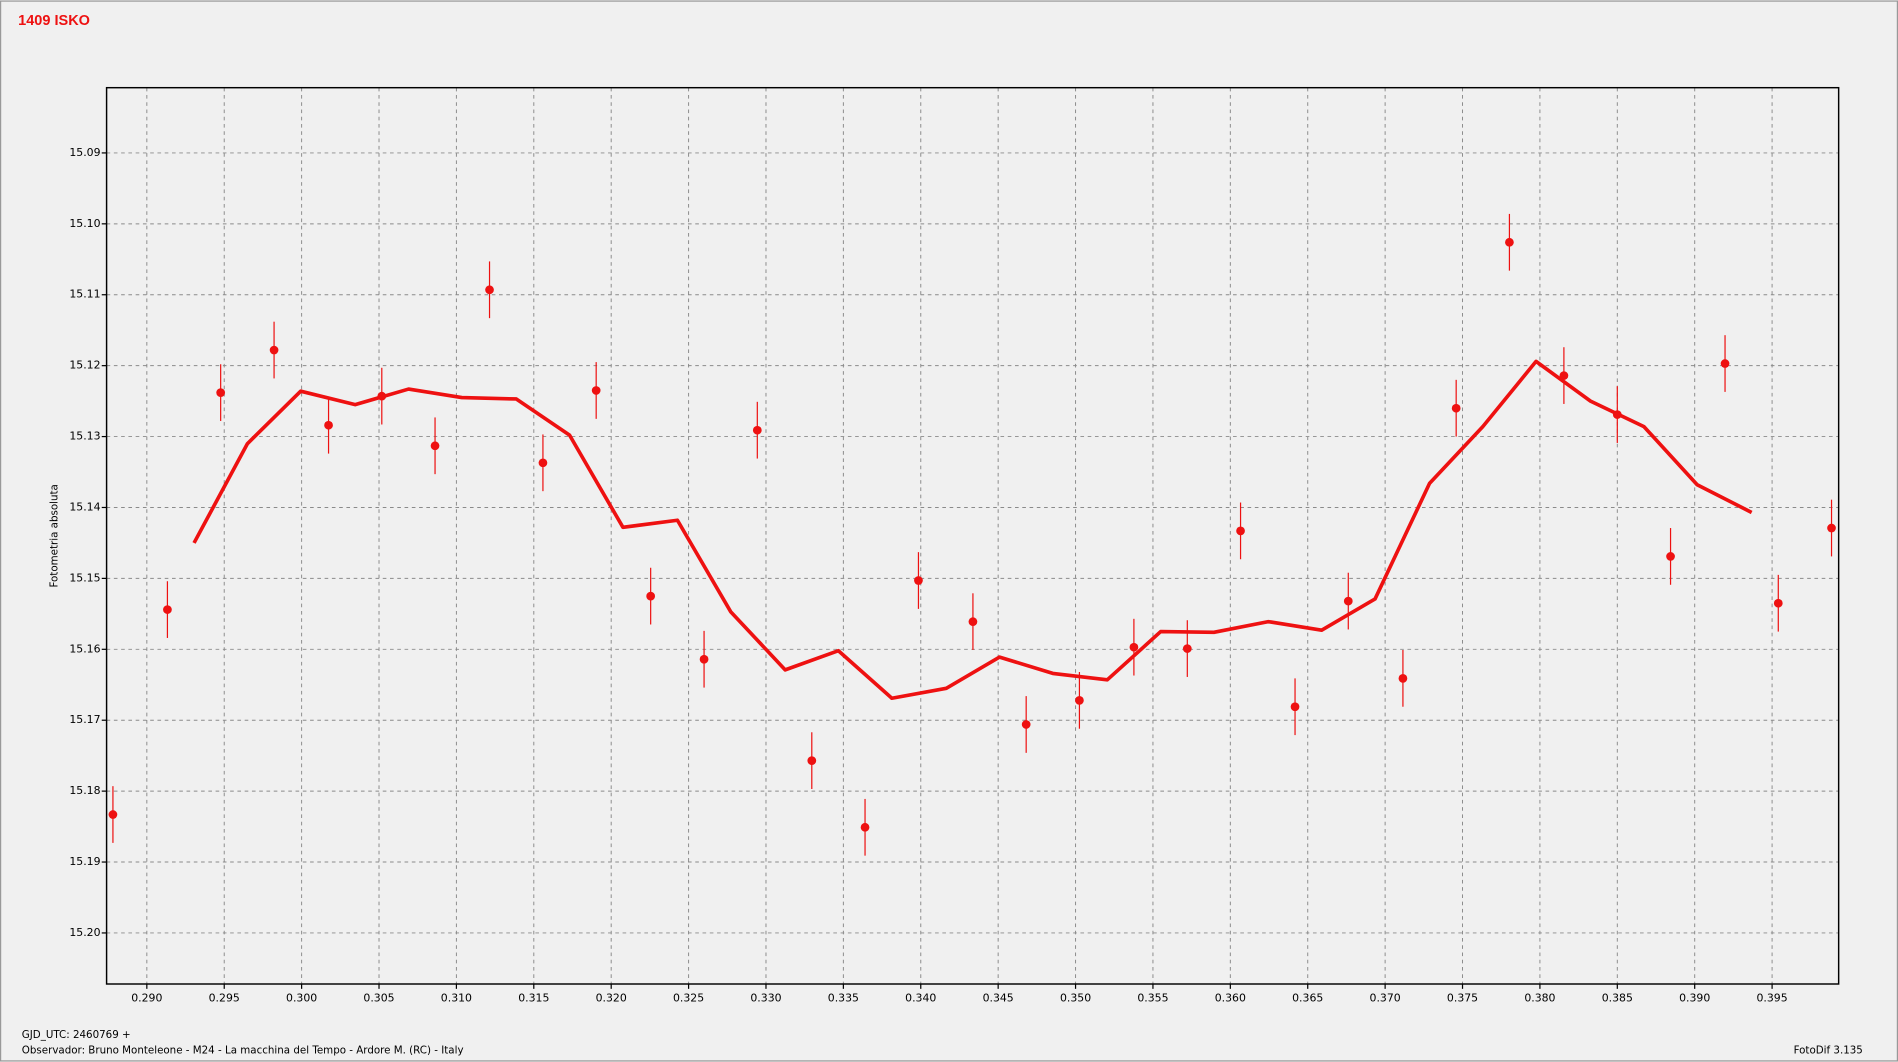  Describe the element at coordinates (1385, 998) in the screenshot. I see `x-tick-label: 0.370` at that location.